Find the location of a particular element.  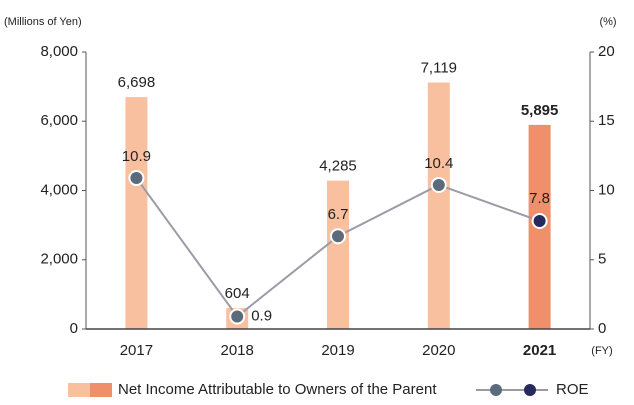

bar-value-label: 6,698 is located at coordinates (137, 82).